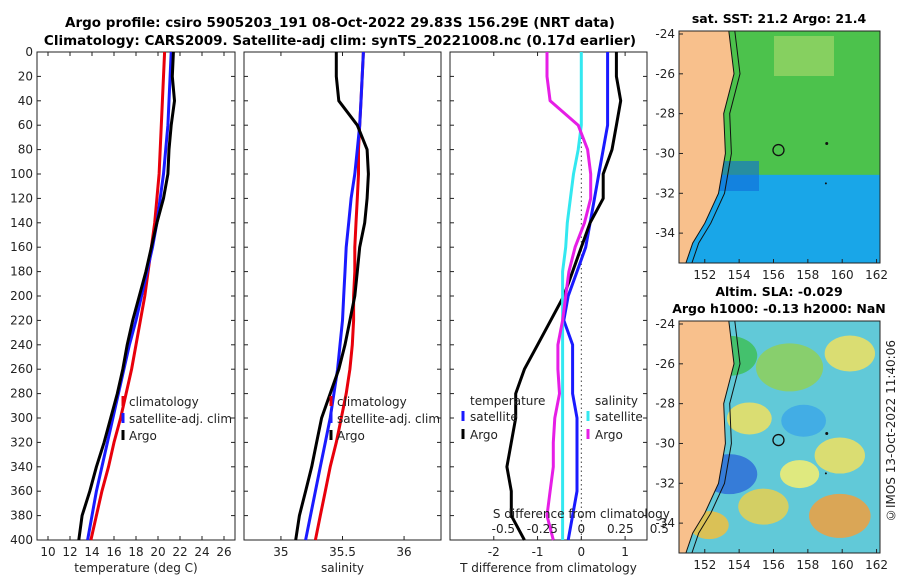  What do you see at coordinates (625, 552) in the screenshot?
I see `x-tick-label: 1` at bounding box center [625, 552].